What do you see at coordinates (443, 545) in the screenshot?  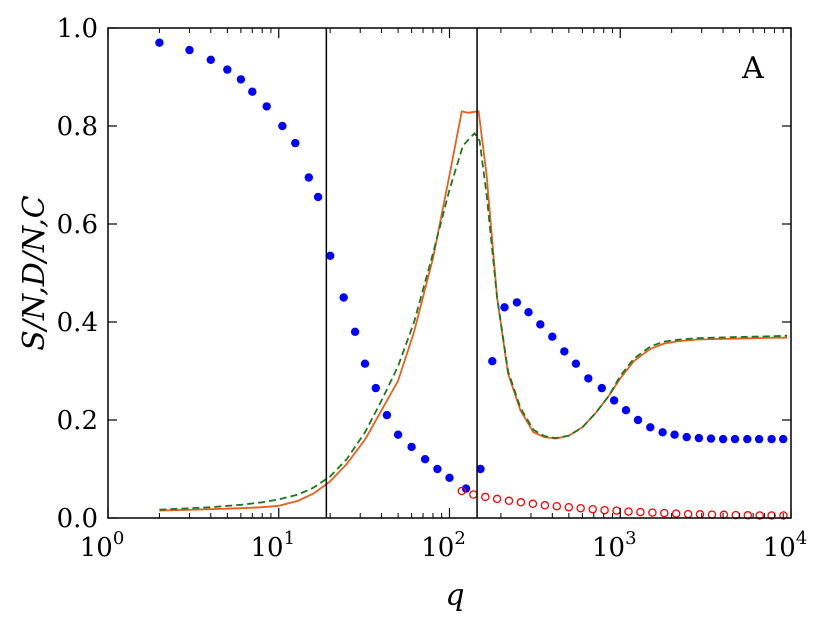 I see `x-tick-label: 10²` at bounding box center [443, 545].